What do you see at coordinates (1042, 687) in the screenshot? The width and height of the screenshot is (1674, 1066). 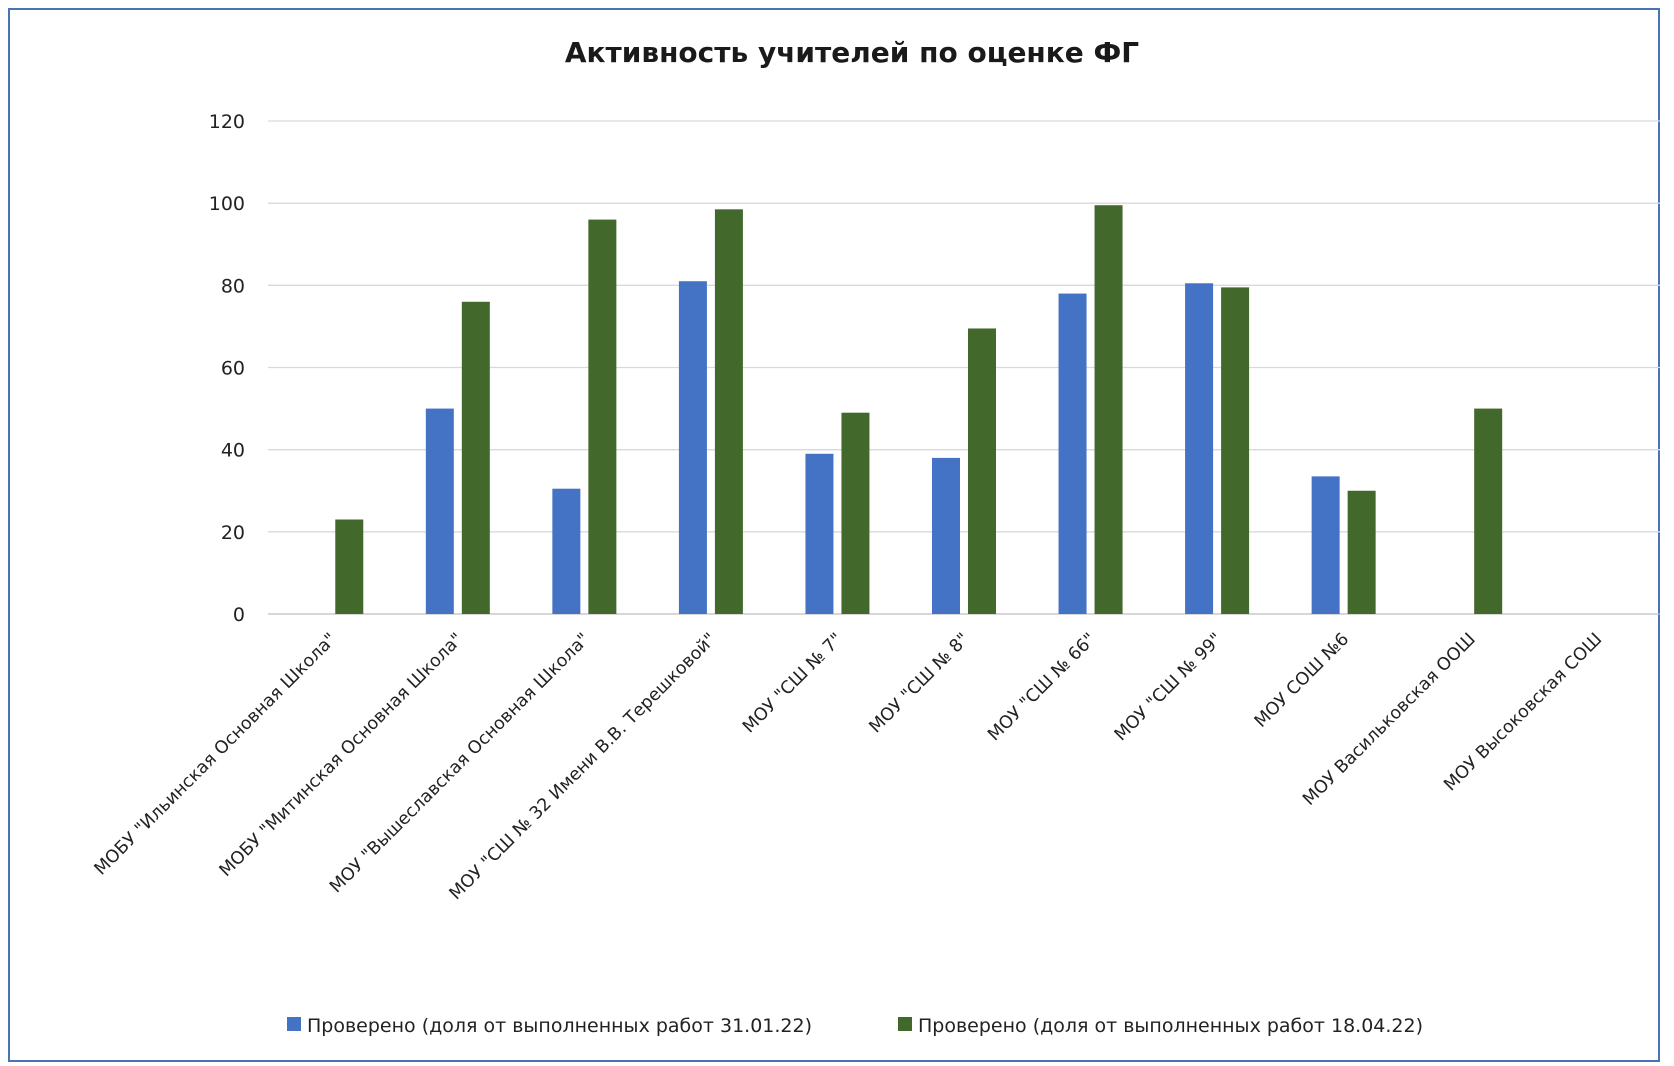 I see `x-category-label: МОУ "СШ № 66"` at bounding box center [1042, 687].